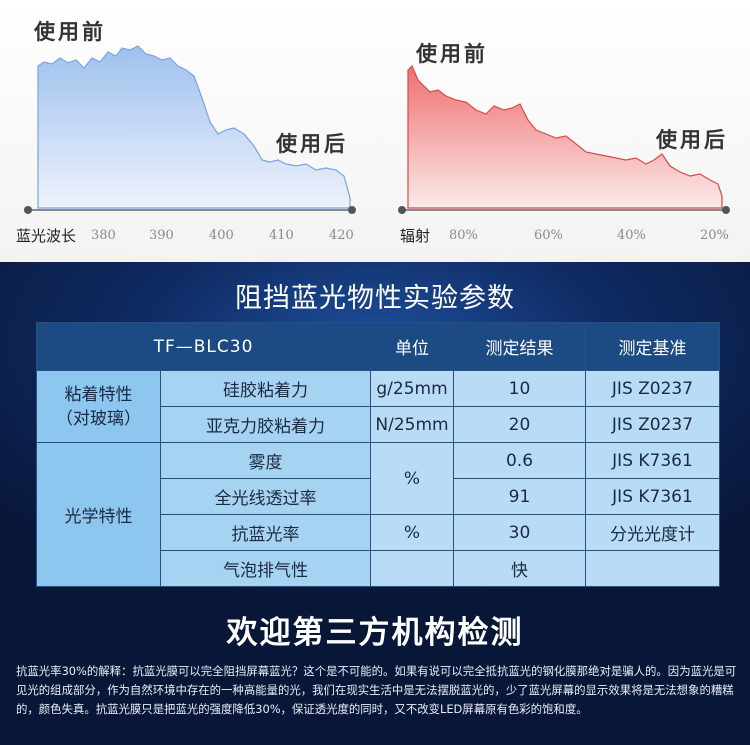  Describe the element at coordinates (519, 496) in the screenshot. I see `row-result: 91` at that location.